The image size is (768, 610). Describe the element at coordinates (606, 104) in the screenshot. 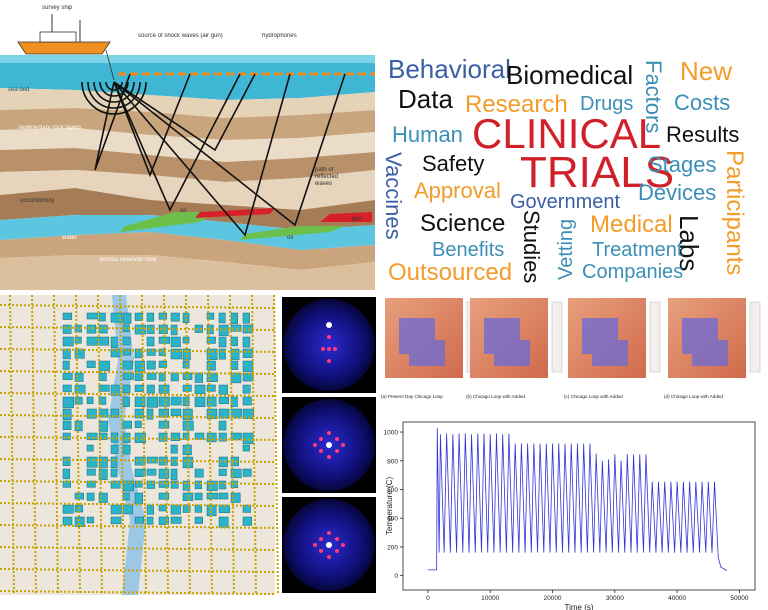

I see `cloud-word: Drugs` at that location.